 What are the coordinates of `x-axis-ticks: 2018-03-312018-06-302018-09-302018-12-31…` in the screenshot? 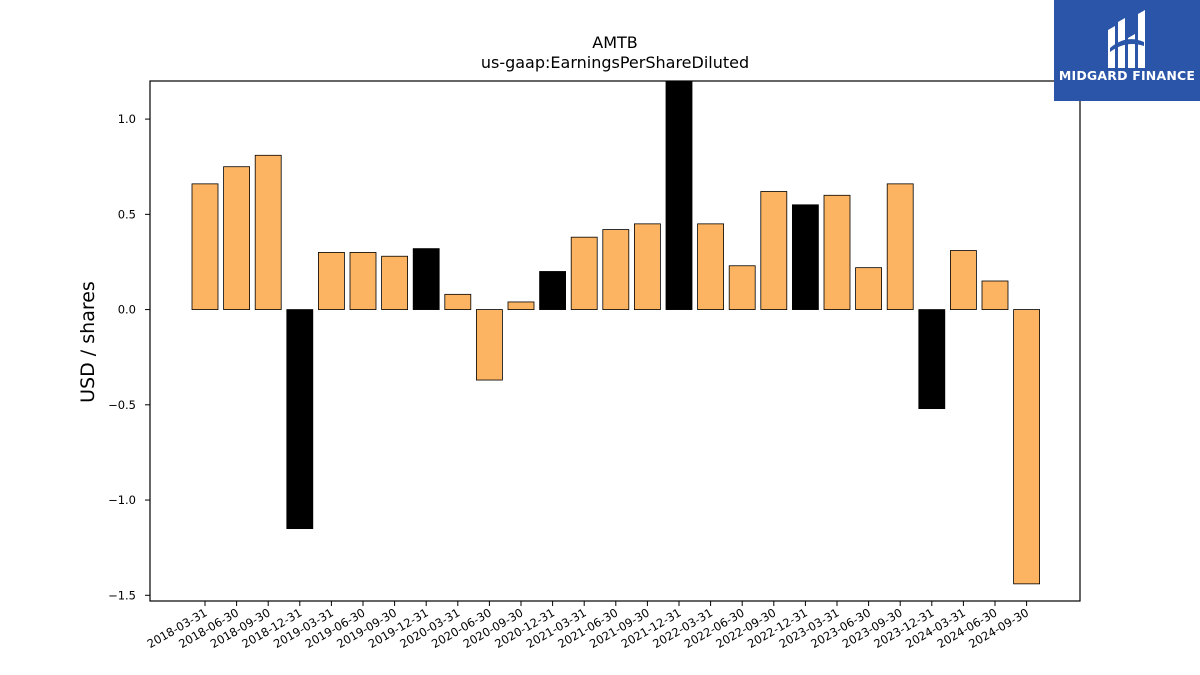 It's located at (588, 626).